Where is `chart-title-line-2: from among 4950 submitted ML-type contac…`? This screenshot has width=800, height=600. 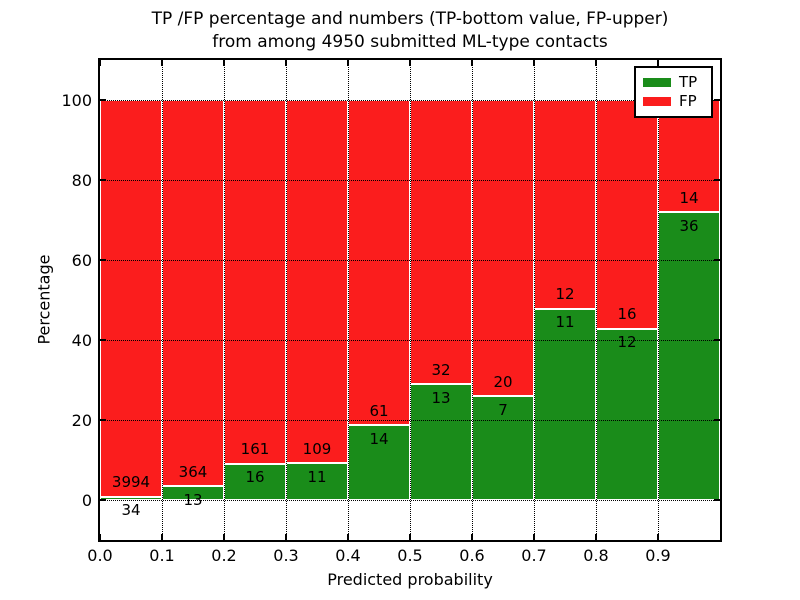 chart-title-line-2: from among 4950 submitted ML-type contac… is located at coordinates (410, 42).